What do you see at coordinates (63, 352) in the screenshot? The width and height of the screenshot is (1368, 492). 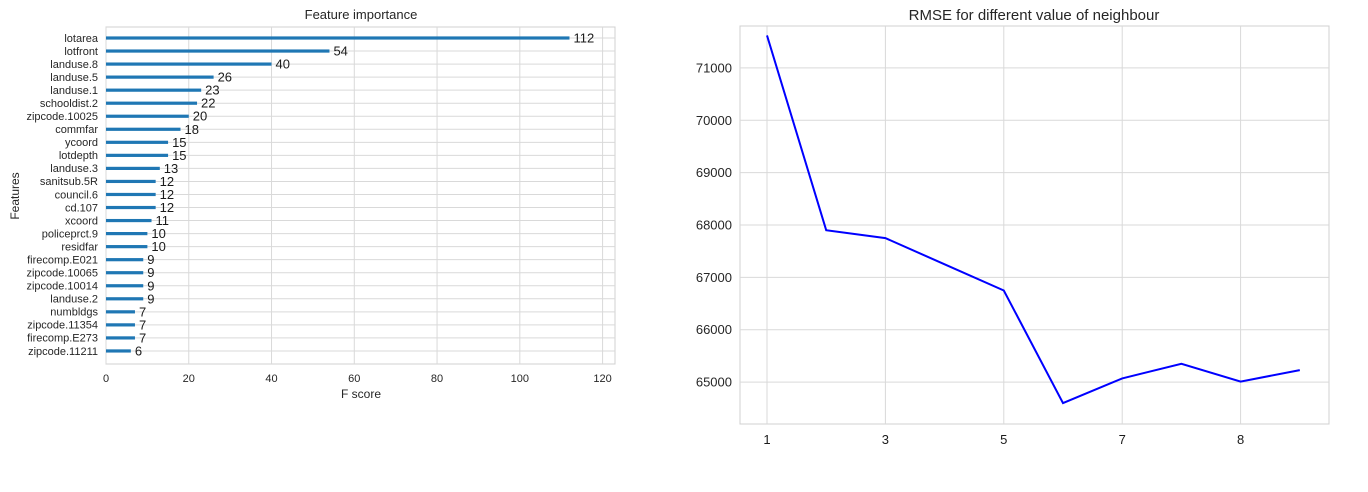 I see `chart1-category-label: zipcode.11211` at bounding box center [63, 352].